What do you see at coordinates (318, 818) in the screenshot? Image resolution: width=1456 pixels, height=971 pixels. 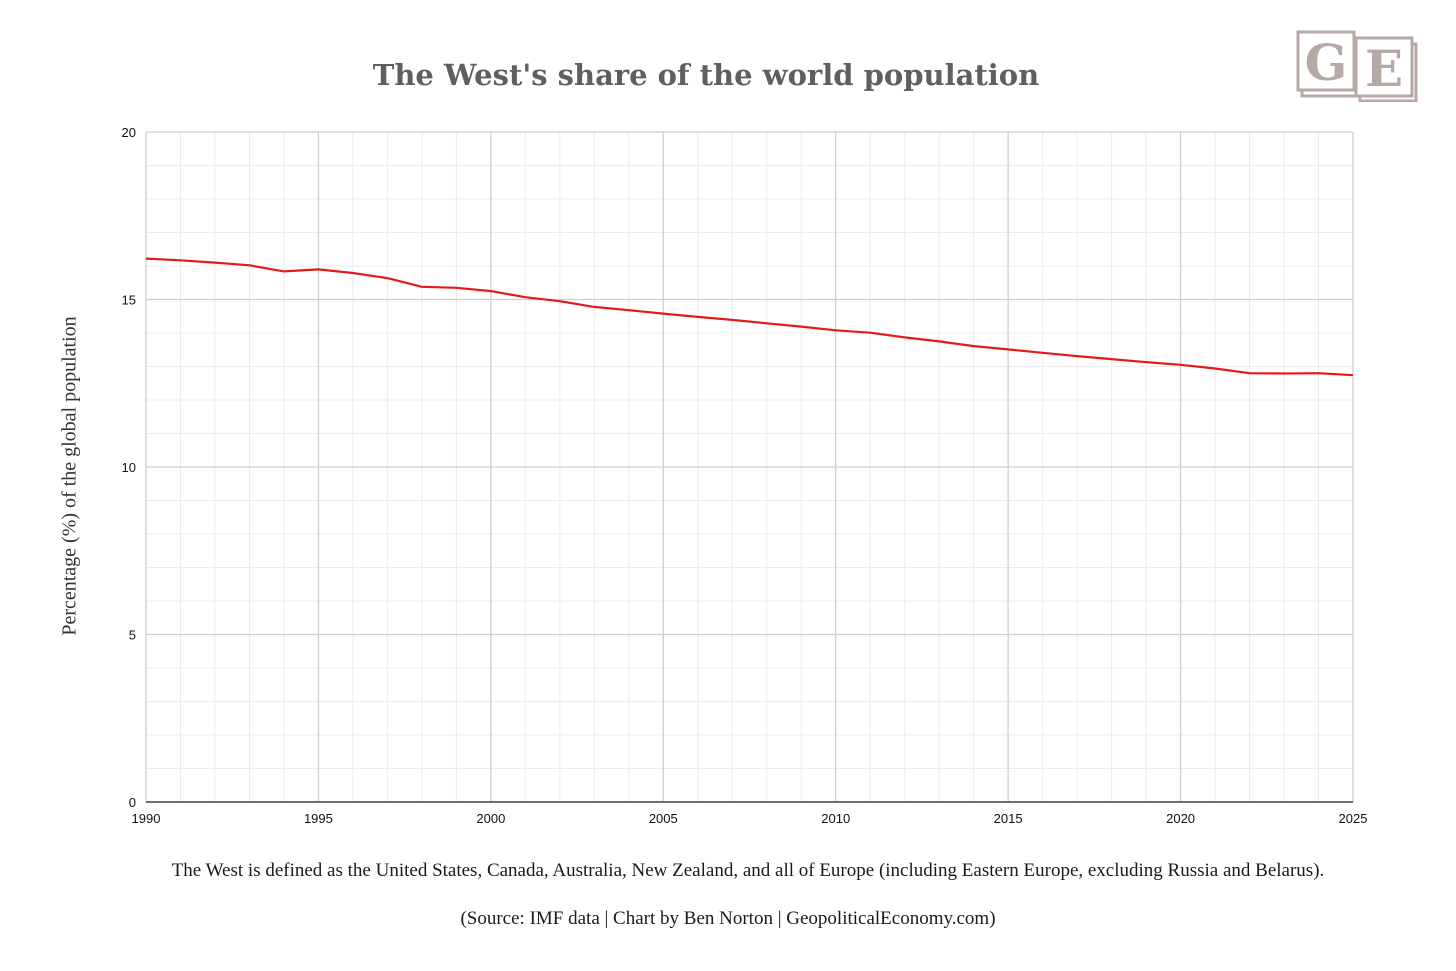 I see `x-tick-label: 1995` at bounding box center [318, 818].